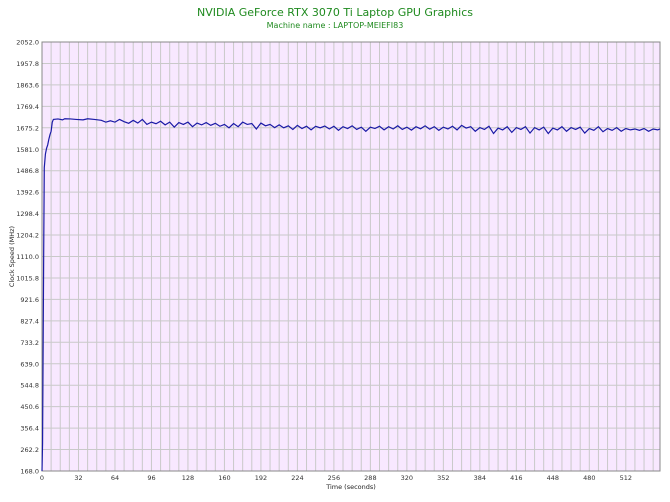 This screenshot has width=670, height=502. Describe the element at coordinates (27, 193) in the screenshot. I see `y-tick-label: 1392.6` at that location.